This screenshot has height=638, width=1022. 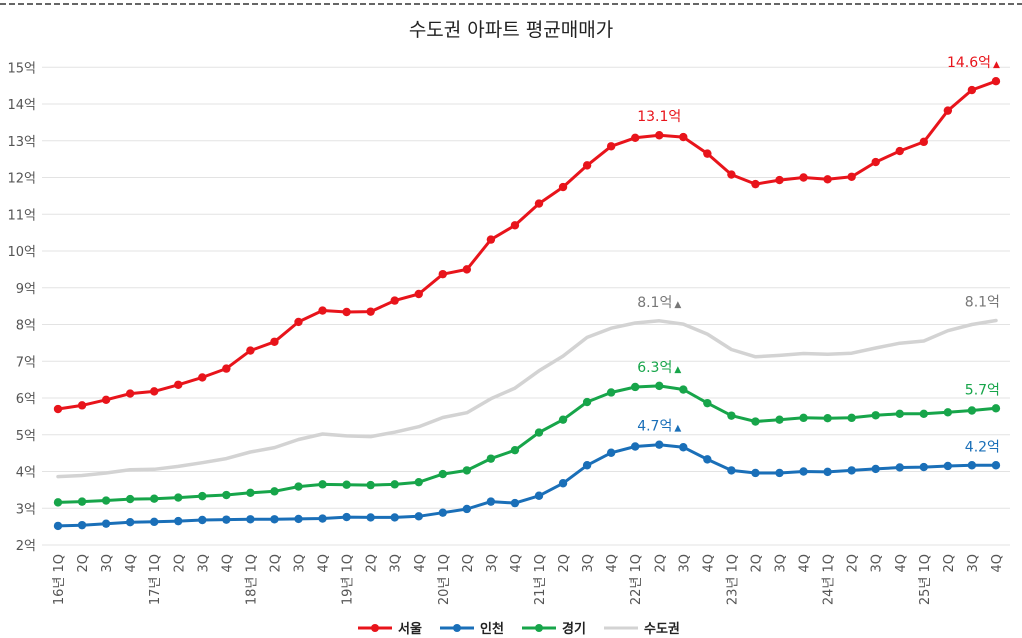 What do you see at coordinates (527, 485) in the screenshot?
I see `series-인천` at bounding box center [527, 485].